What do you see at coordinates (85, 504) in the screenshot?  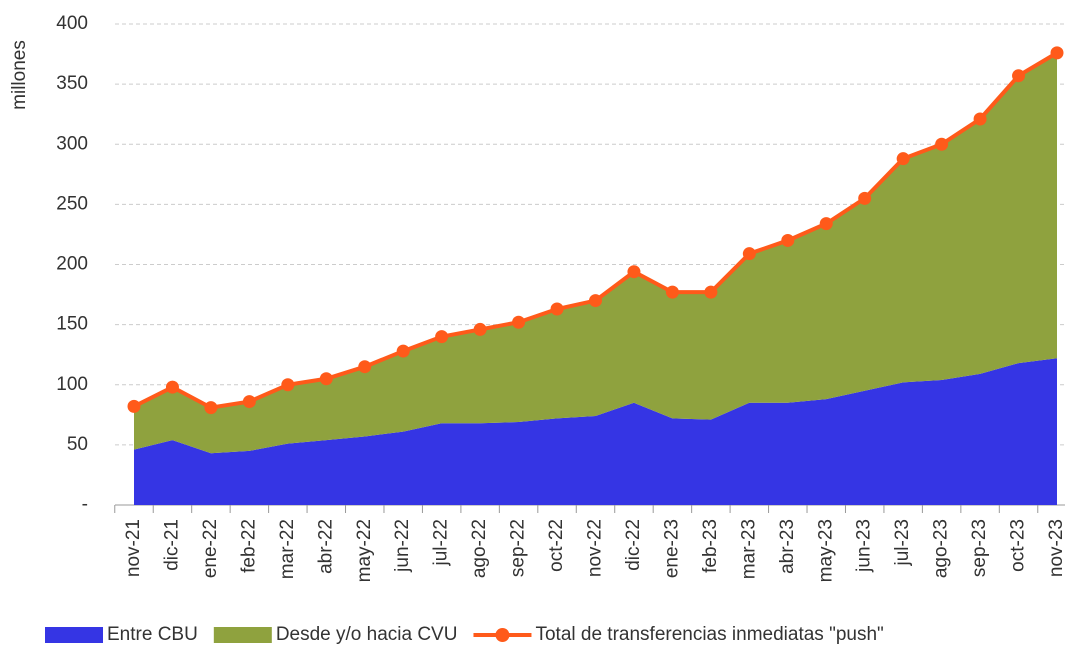 I see `y-tick-label: -` at bounding box center [85, 504].